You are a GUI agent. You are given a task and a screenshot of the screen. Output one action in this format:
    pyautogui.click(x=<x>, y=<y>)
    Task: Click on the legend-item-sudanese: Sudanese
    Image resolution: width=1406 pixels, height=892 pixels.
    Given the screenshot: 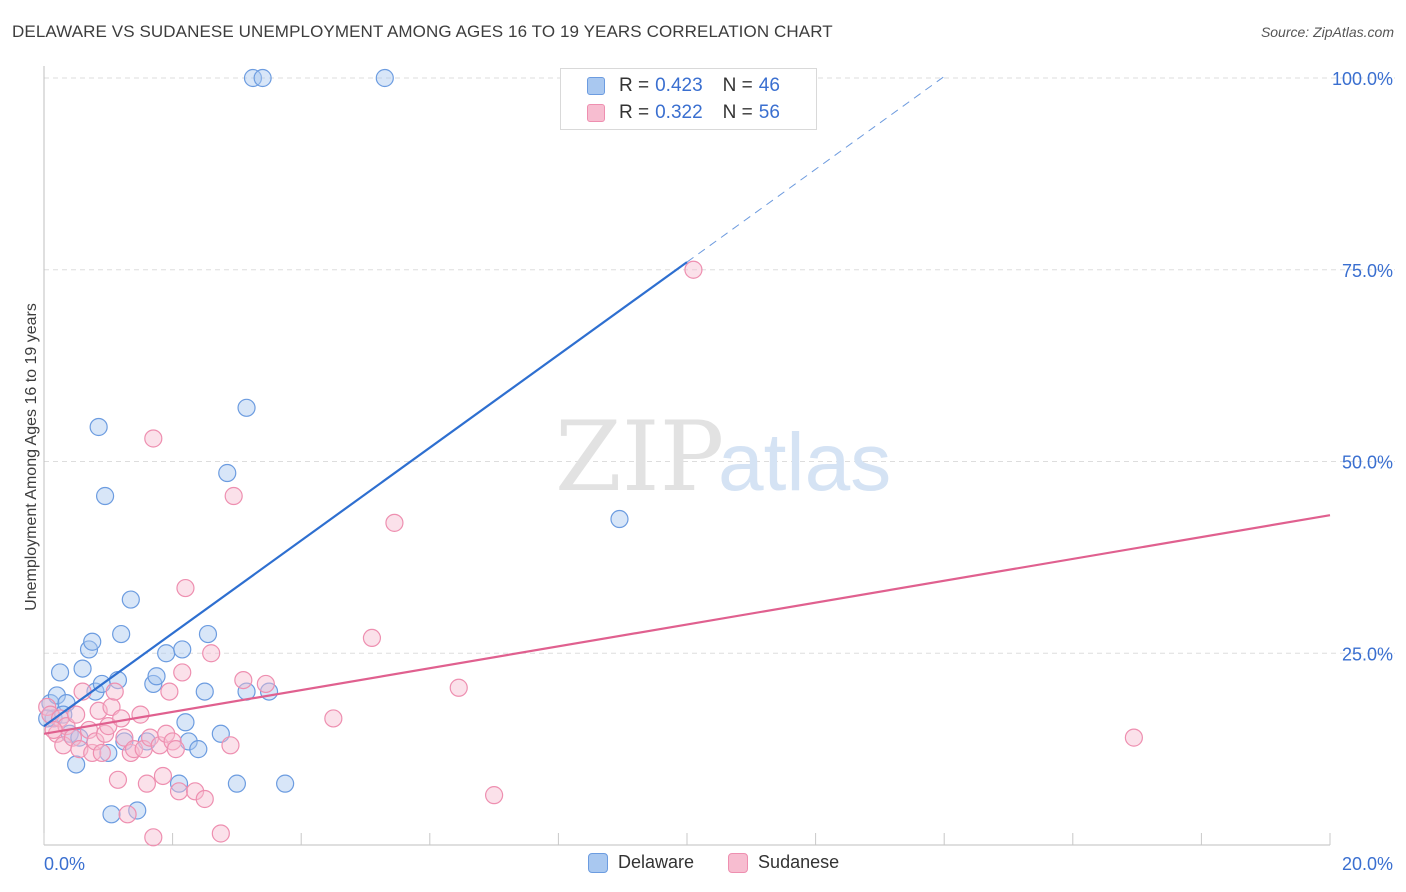 What is the action you would take?
    pyautogui.click(x=783, y=862)
    